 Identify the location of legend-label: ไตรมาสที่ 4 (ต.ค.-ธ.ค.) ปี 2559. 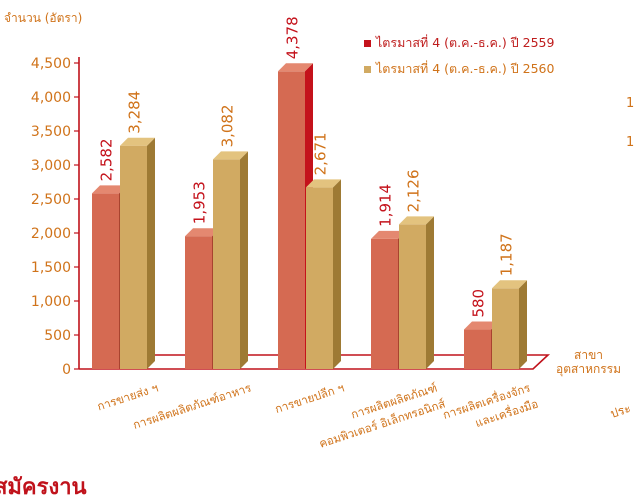
(465, 42).